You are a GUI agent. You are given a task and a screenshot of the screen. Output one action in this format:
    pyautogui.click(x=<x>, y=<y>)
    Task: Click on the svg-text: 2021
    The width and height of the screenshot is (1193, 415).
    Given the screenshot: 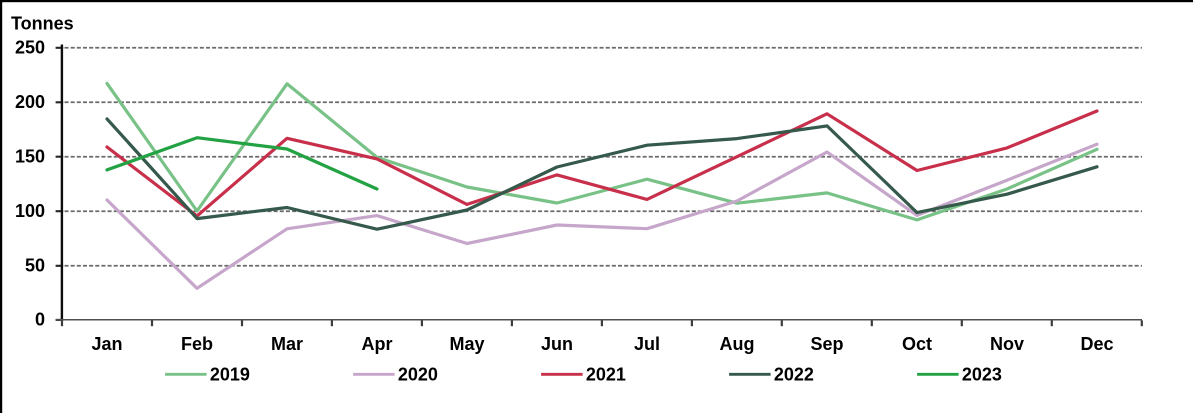 What is the action you would take?
    pyautogui.click(x=606, y=374)
    